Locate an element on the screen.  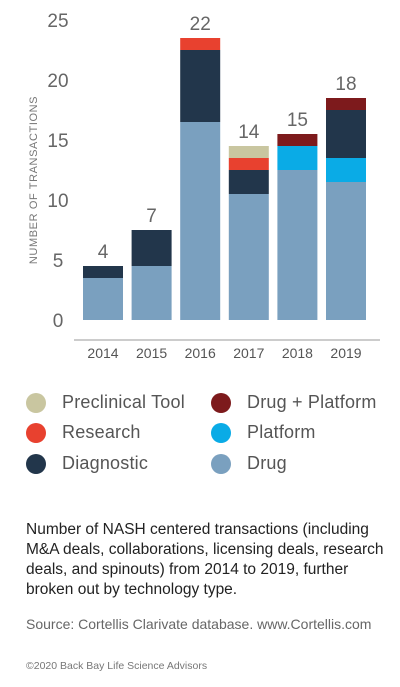
total-label-2019: 18 is located at coordinates (345, 84).